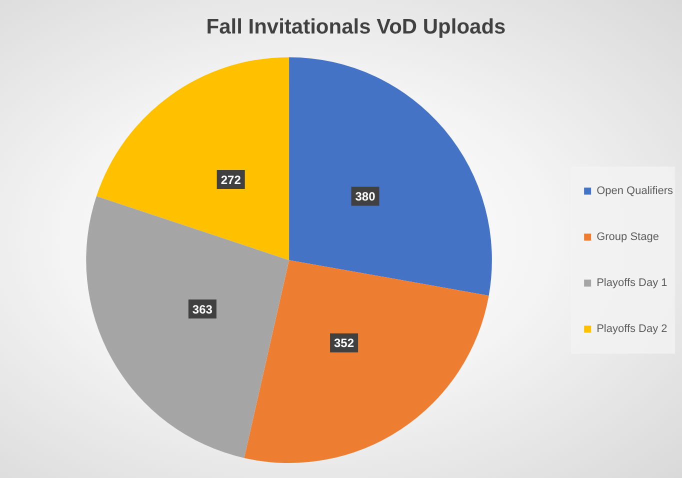  What do you see at coordinates (356, 26) in the screenshot?
I see `chart-title: Fall Invitationals VoD Uploads` at bounding box center [356, 26].